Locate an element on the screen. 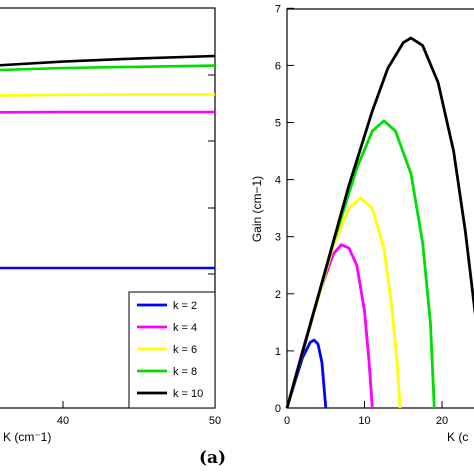 This screenshot has height=474, width=474. legend: k = 2 k = 4 k = 6 k = 8 k = 10 is located at coordinates (172, 350).